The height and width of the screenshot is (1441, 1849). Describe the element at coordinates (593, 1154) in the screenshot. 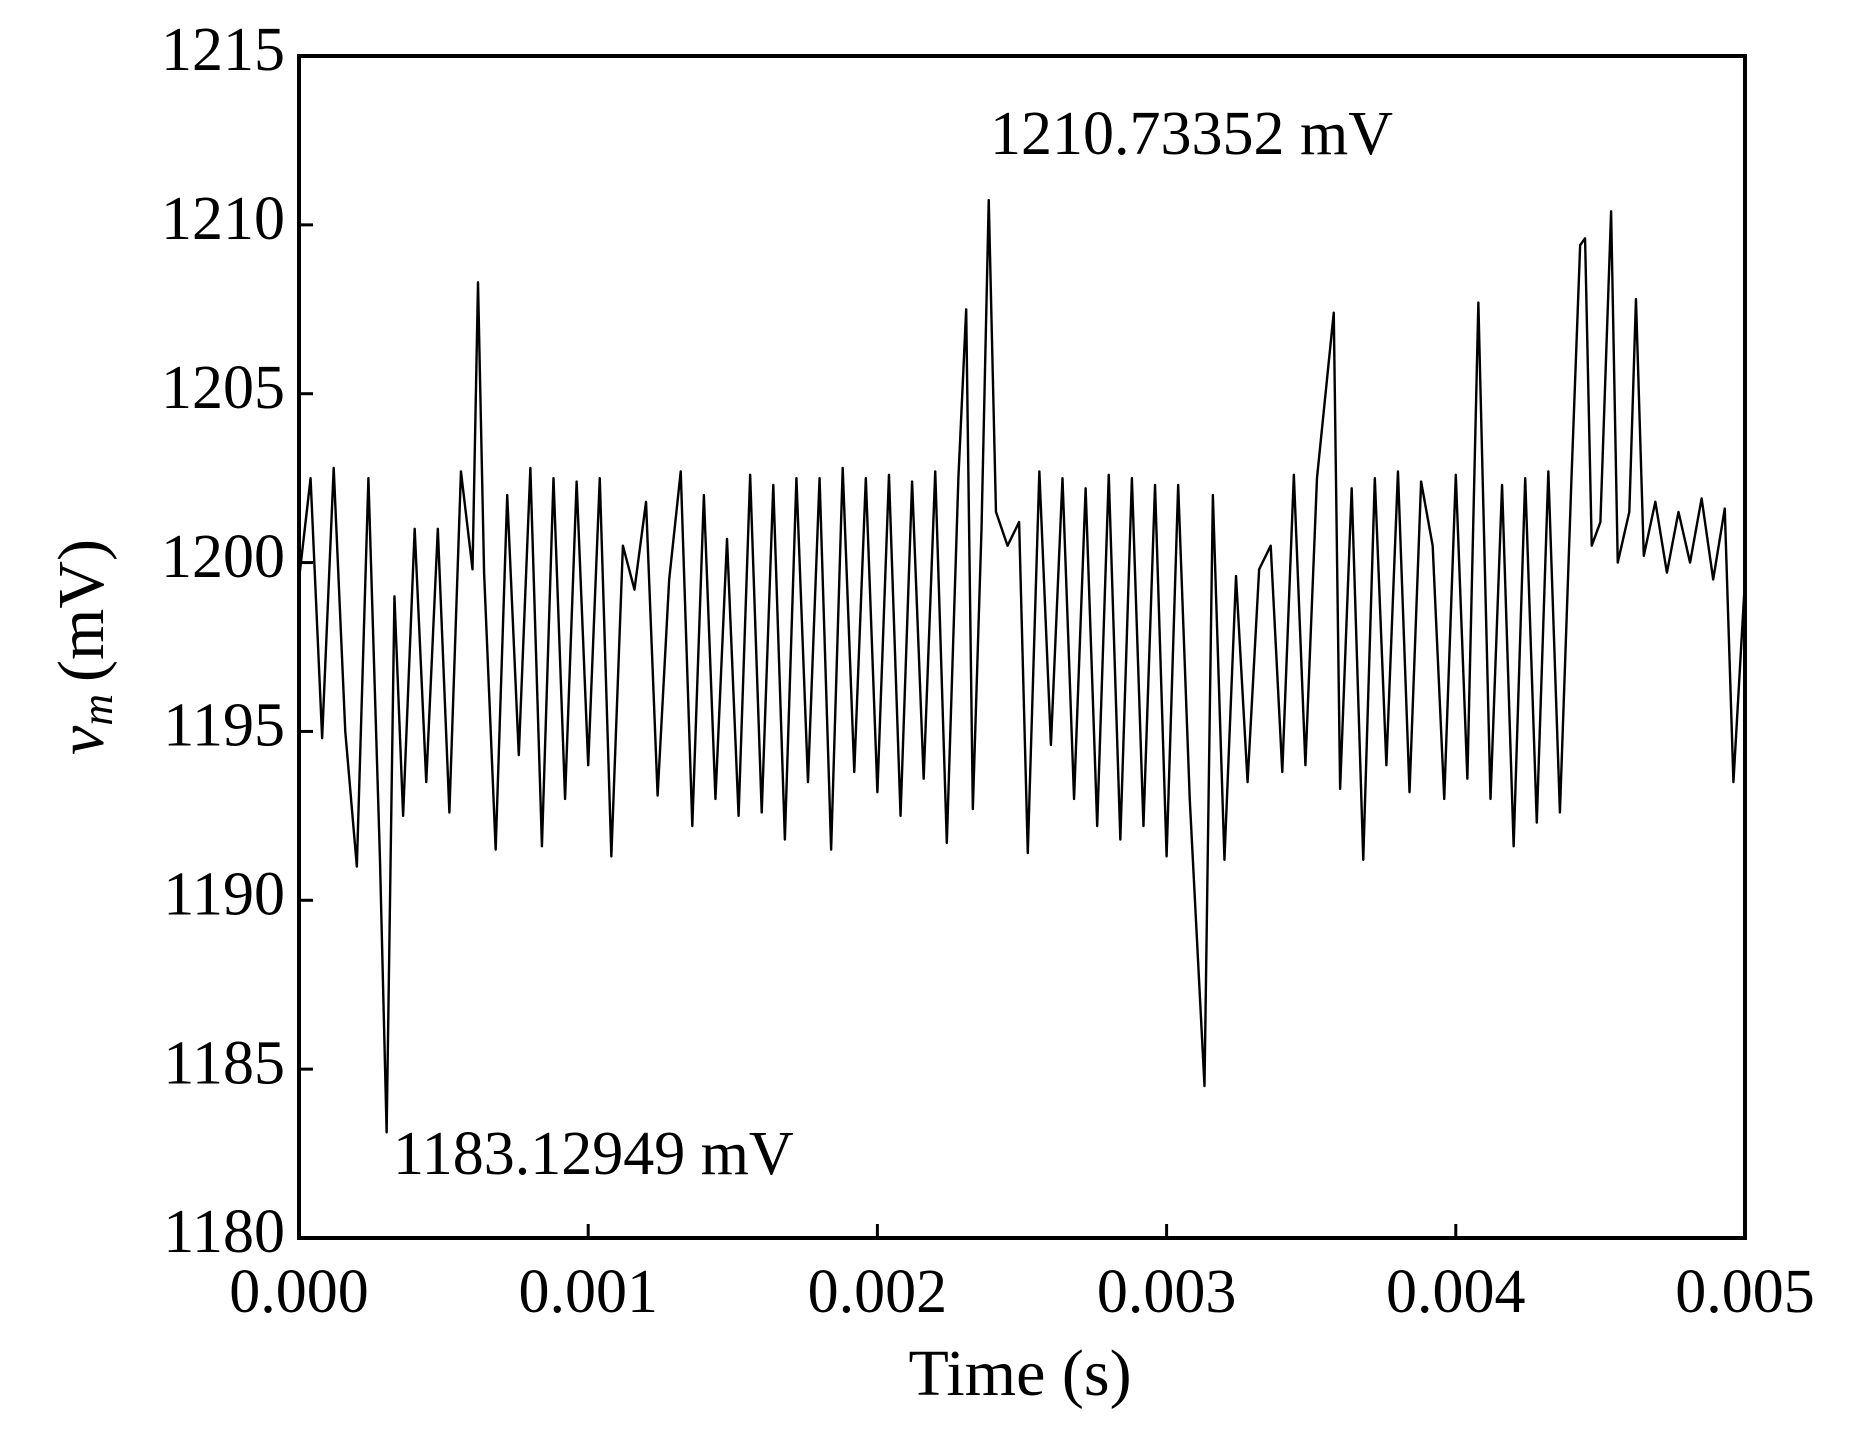

I see `annotation: 1183.12949 mV` at that location.